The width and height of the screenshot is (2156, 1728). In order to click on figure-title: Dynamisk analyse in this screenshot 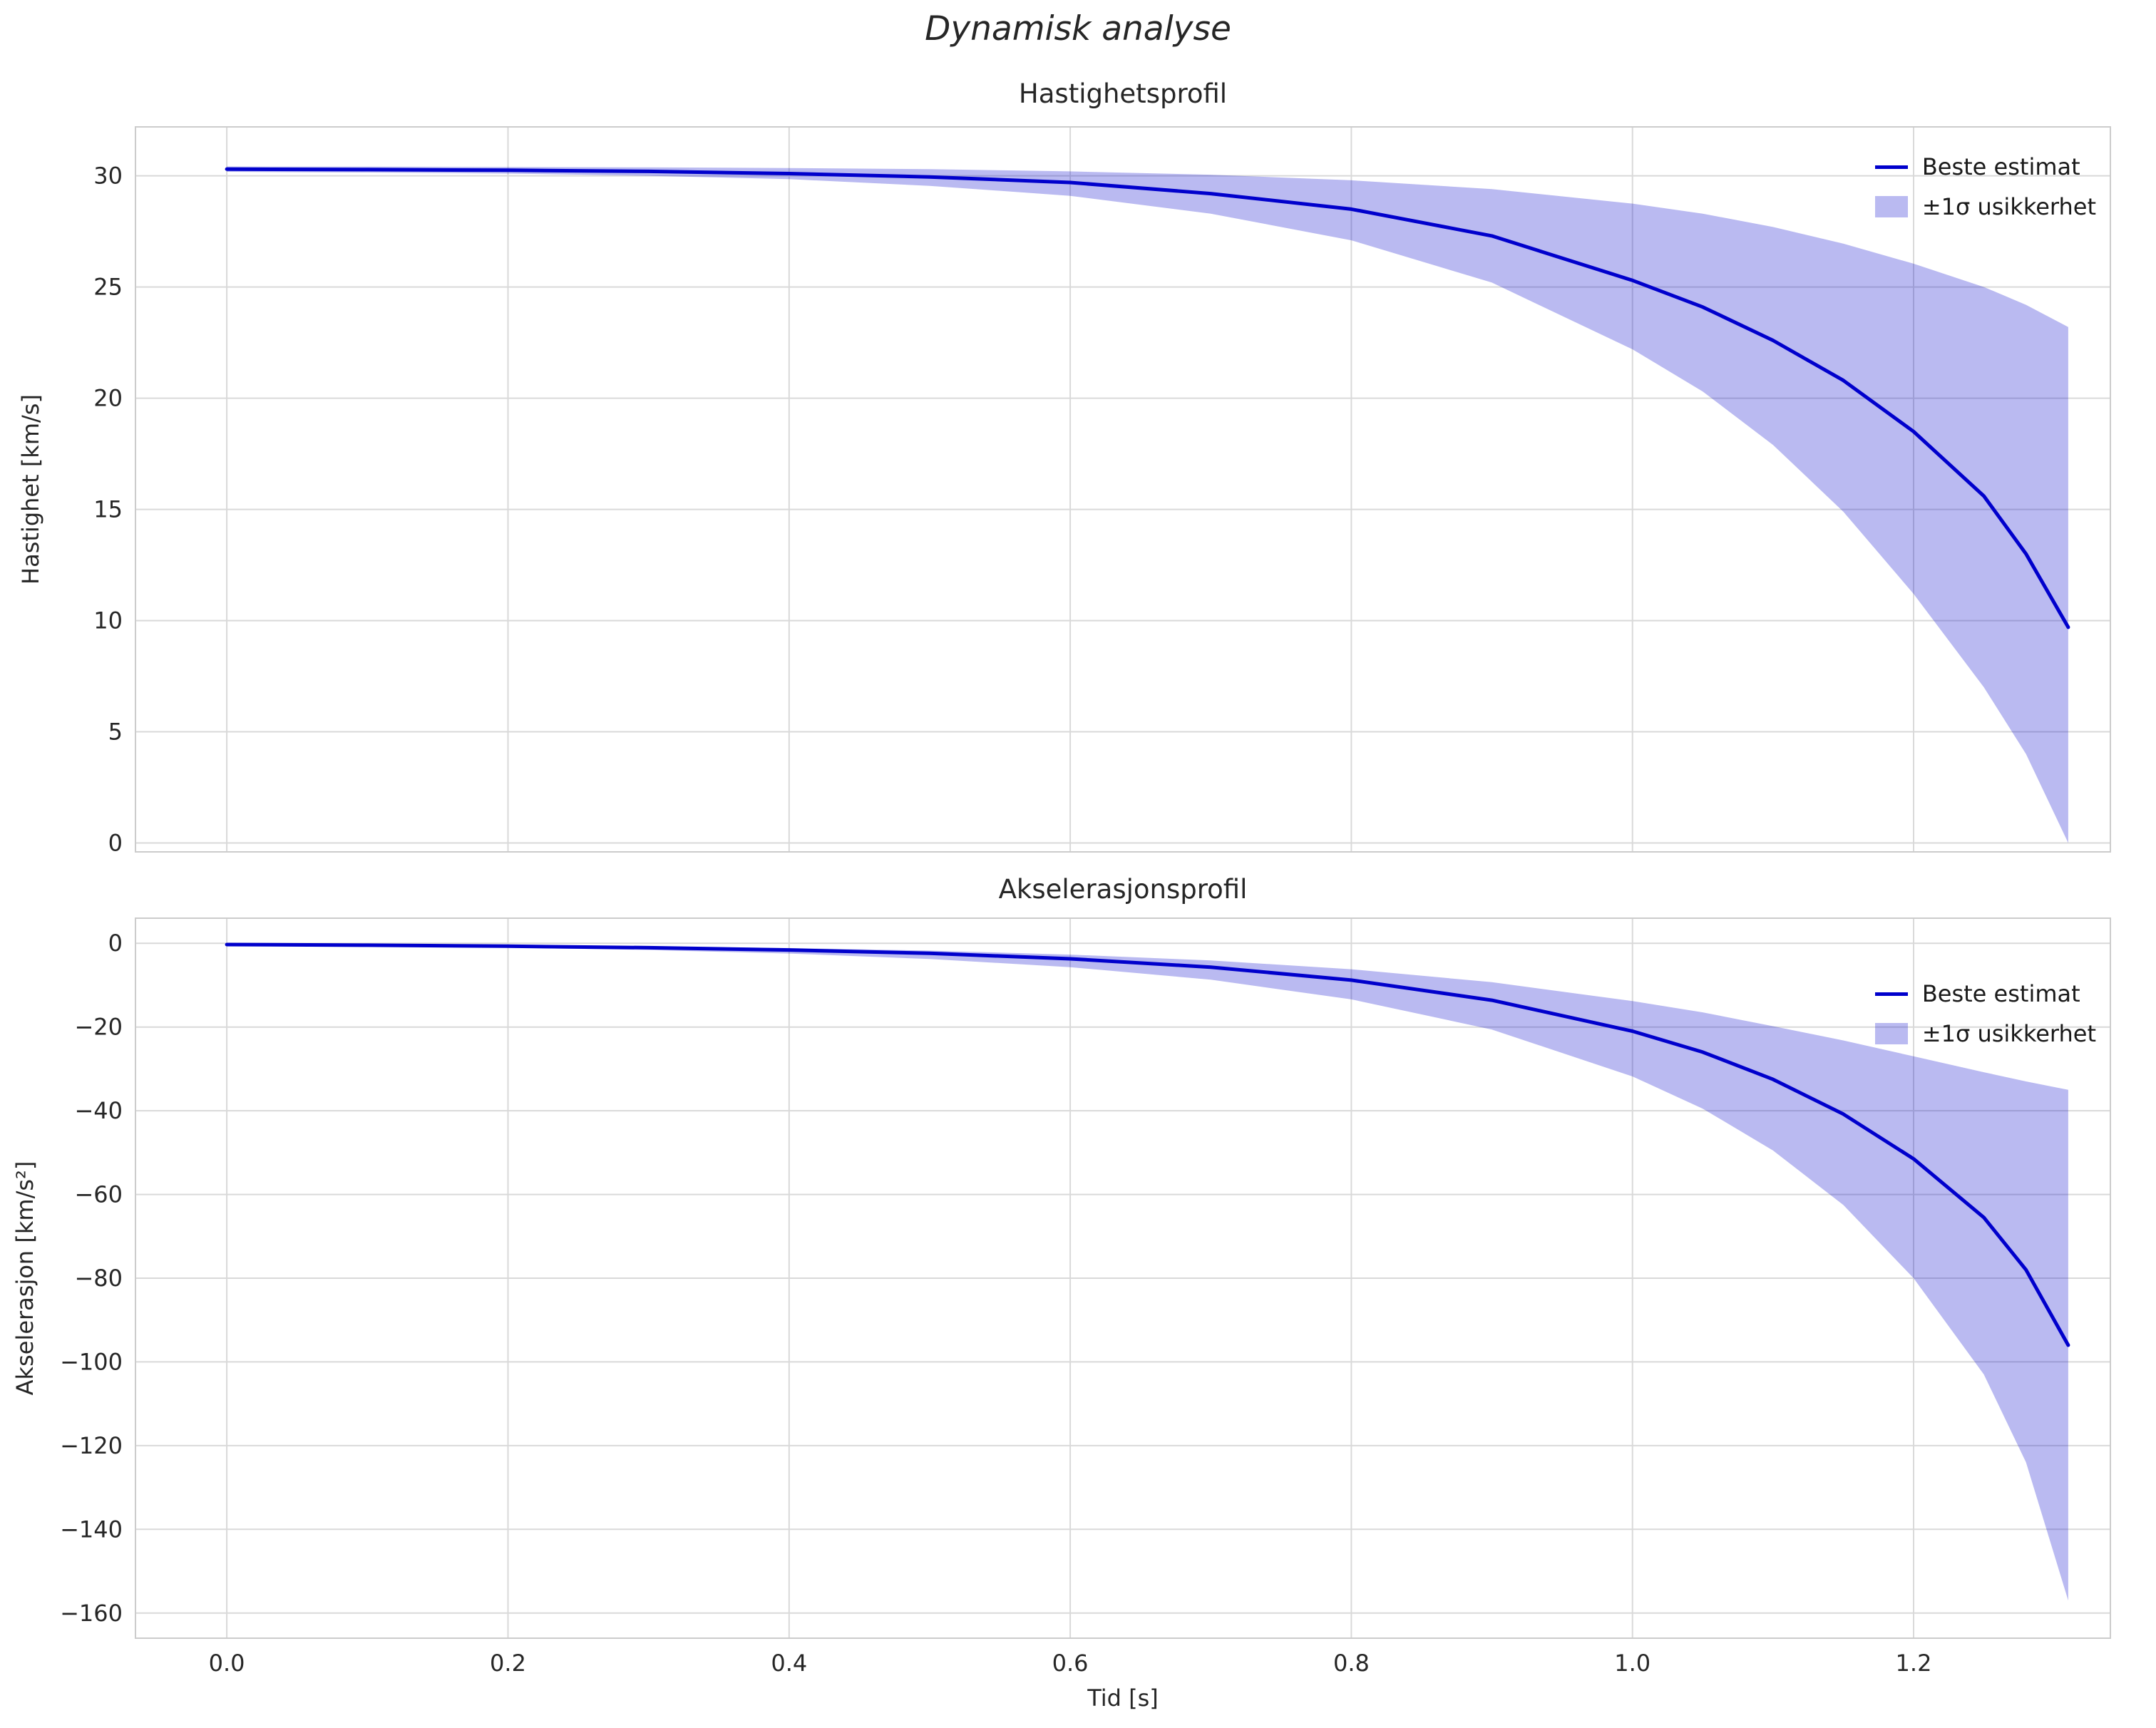, I will do `click(1078, 28)`.